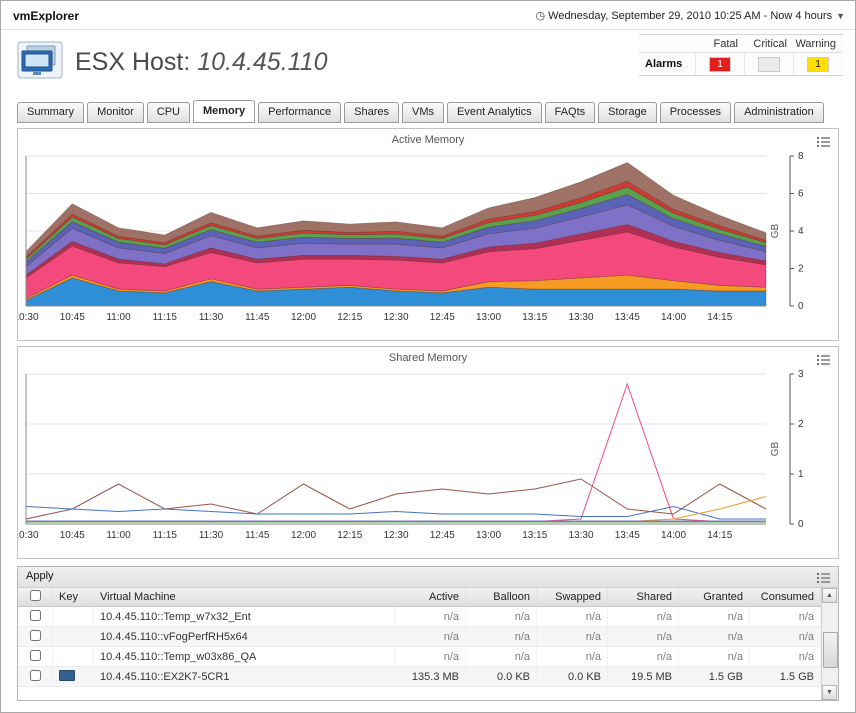 The height and width of the screenshot is (713, 856). What do you see at coordinates (823, 578) in the screenshot?
I see `table-menu-icon` at bounding box center [823, 578].